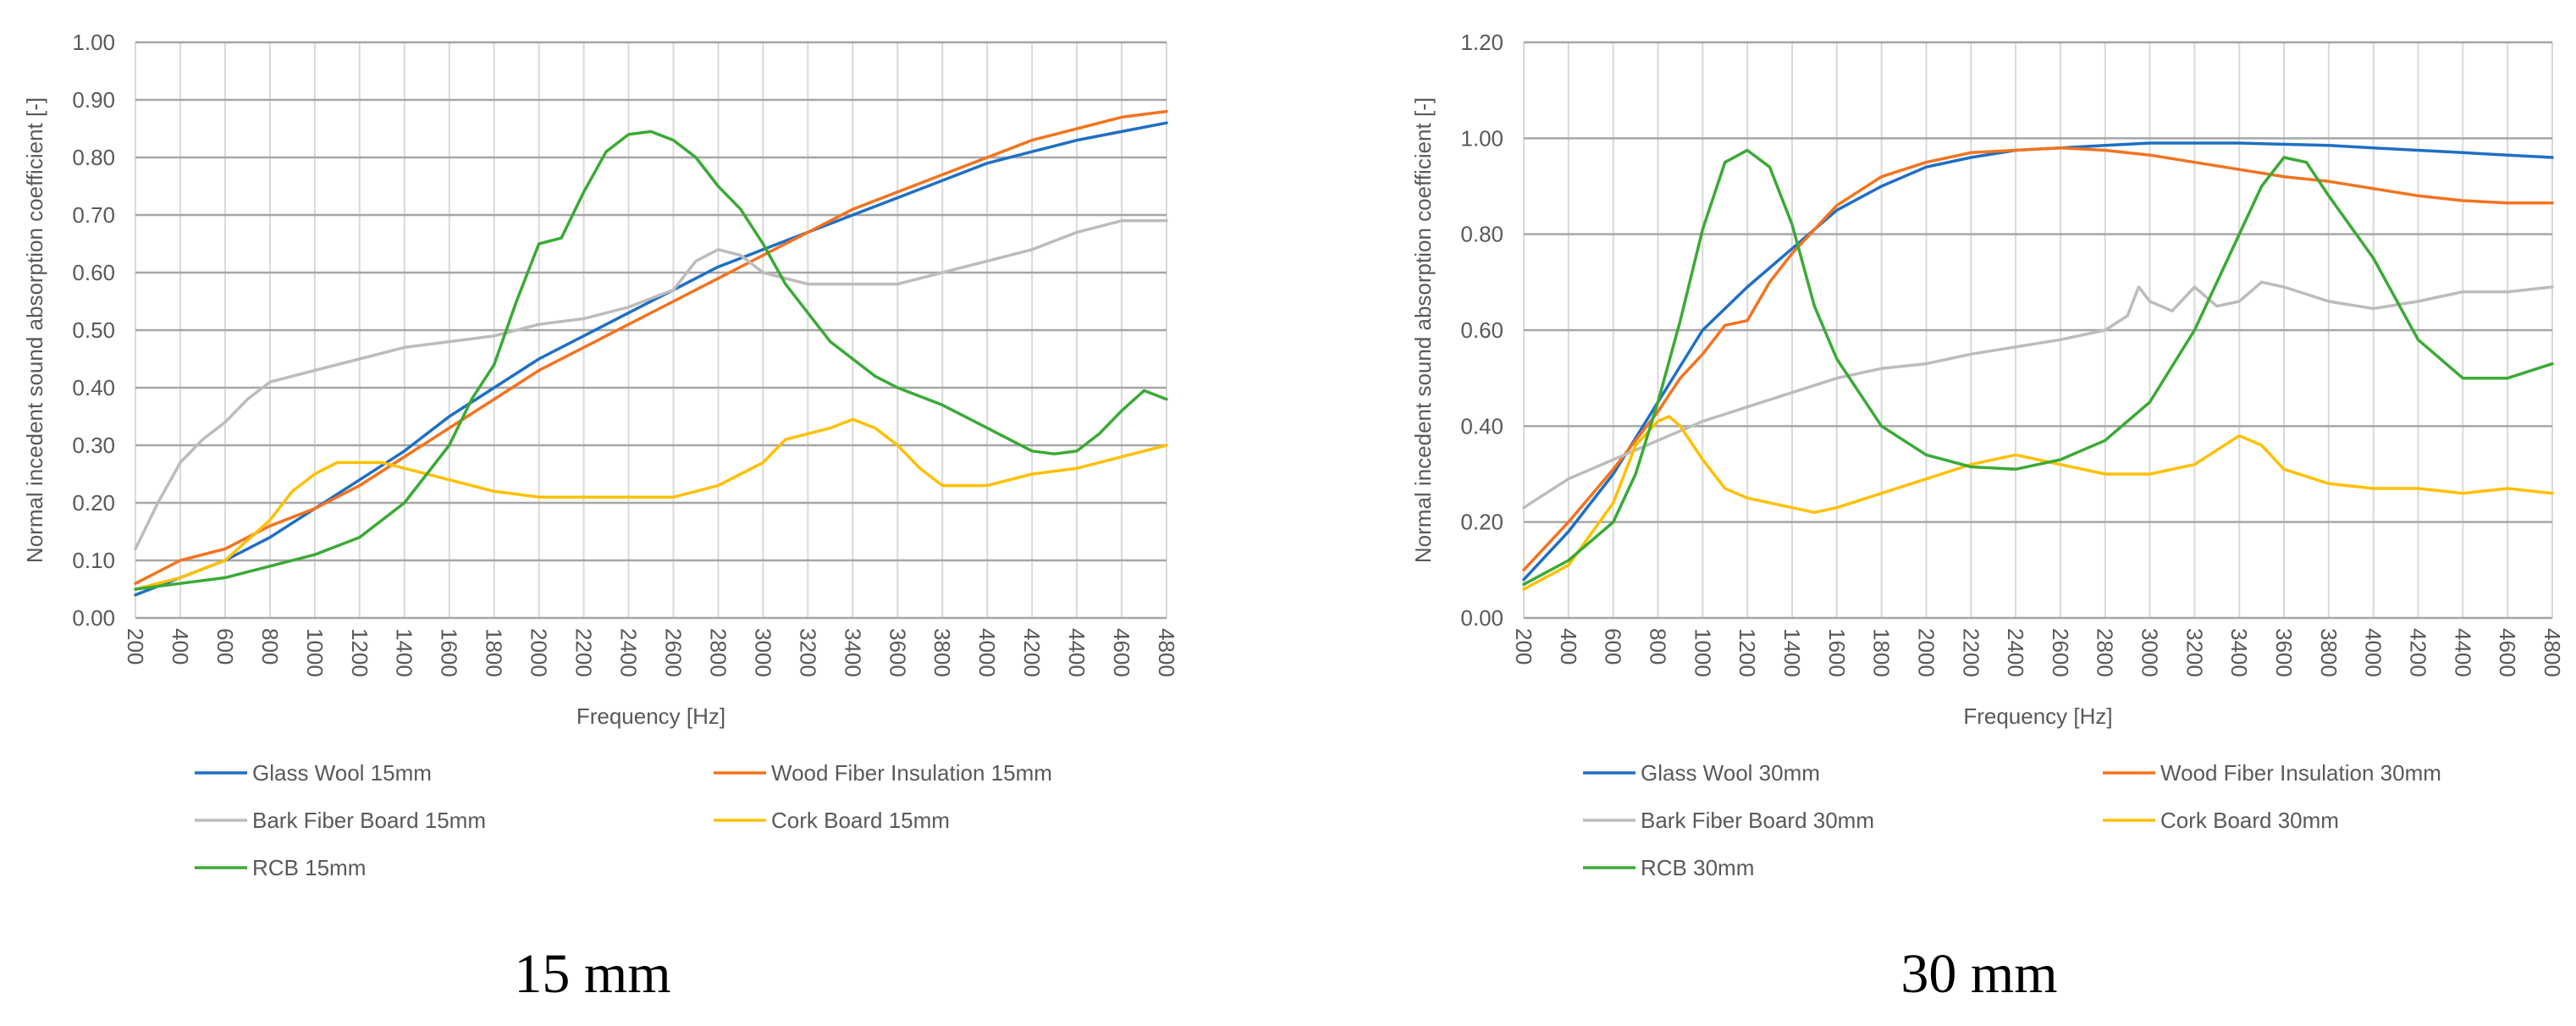 The image size is (2576, 1026). What do you see at coordinates (94, 330) in the screenshot?
I see `y-tick-label: 0.50` at bounding box center [94, 330].